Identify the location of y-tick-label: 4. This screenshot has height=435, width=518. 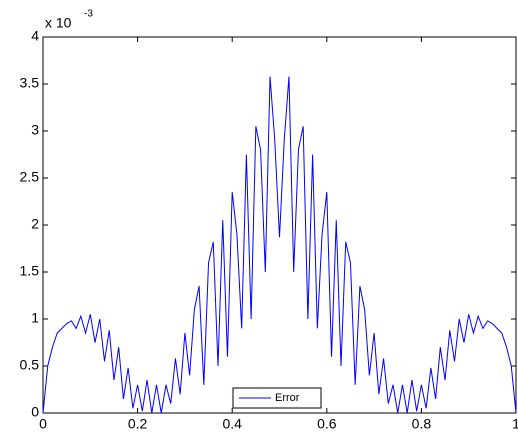
(35, 36).